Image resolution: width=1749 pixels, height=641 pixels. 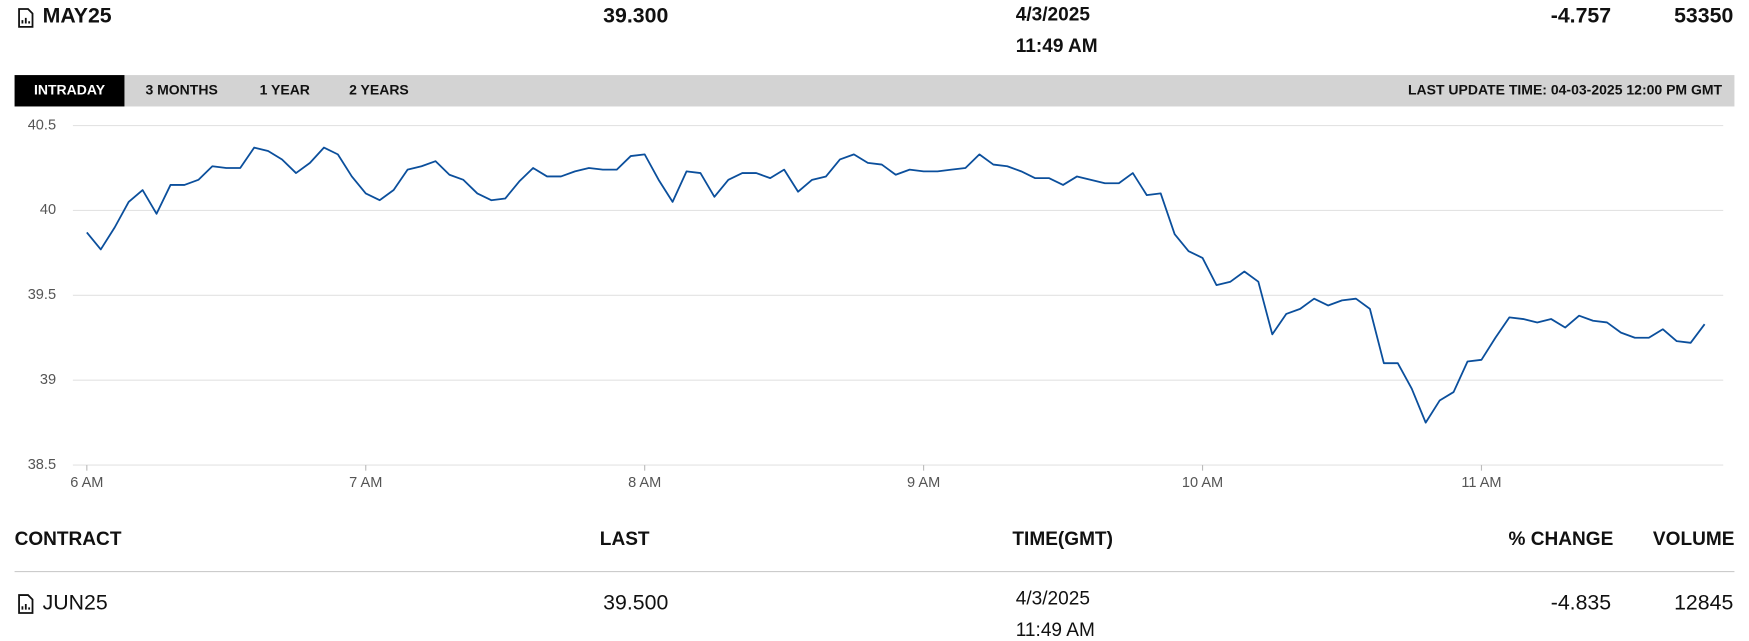 What do you see at coordinates (644, 483) in the screenshot?
I see `x-tick-label: 8 AM` at bounding box center [644, 483].